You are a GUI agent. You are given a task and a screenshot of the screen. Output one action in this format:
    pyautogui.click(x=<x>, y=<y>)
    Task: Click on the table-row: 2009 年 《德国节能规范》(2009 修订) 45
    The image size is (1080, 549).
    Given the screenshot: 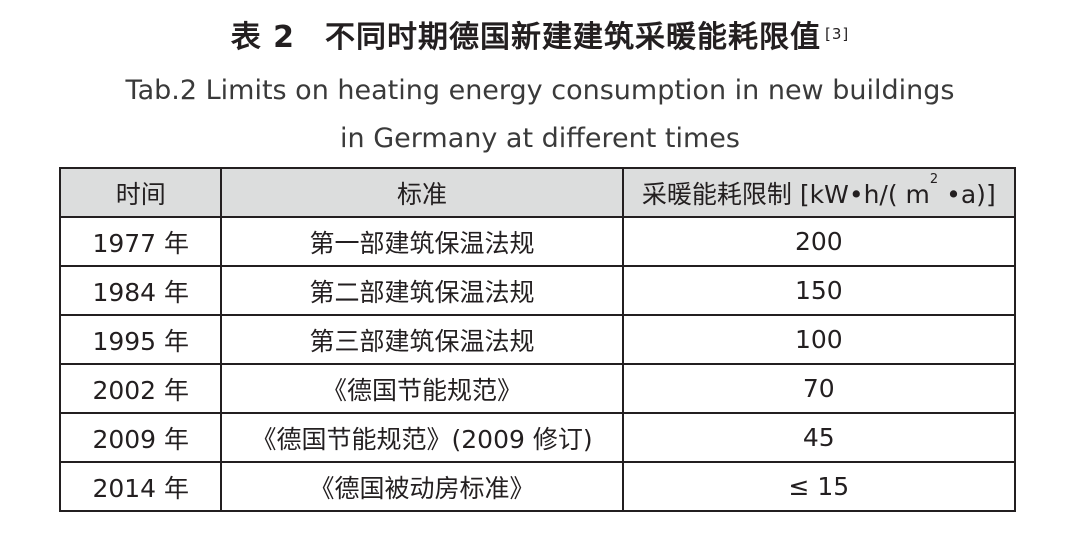 What is the action you would take?
    pyautogui.click(x=537, y=437)
    